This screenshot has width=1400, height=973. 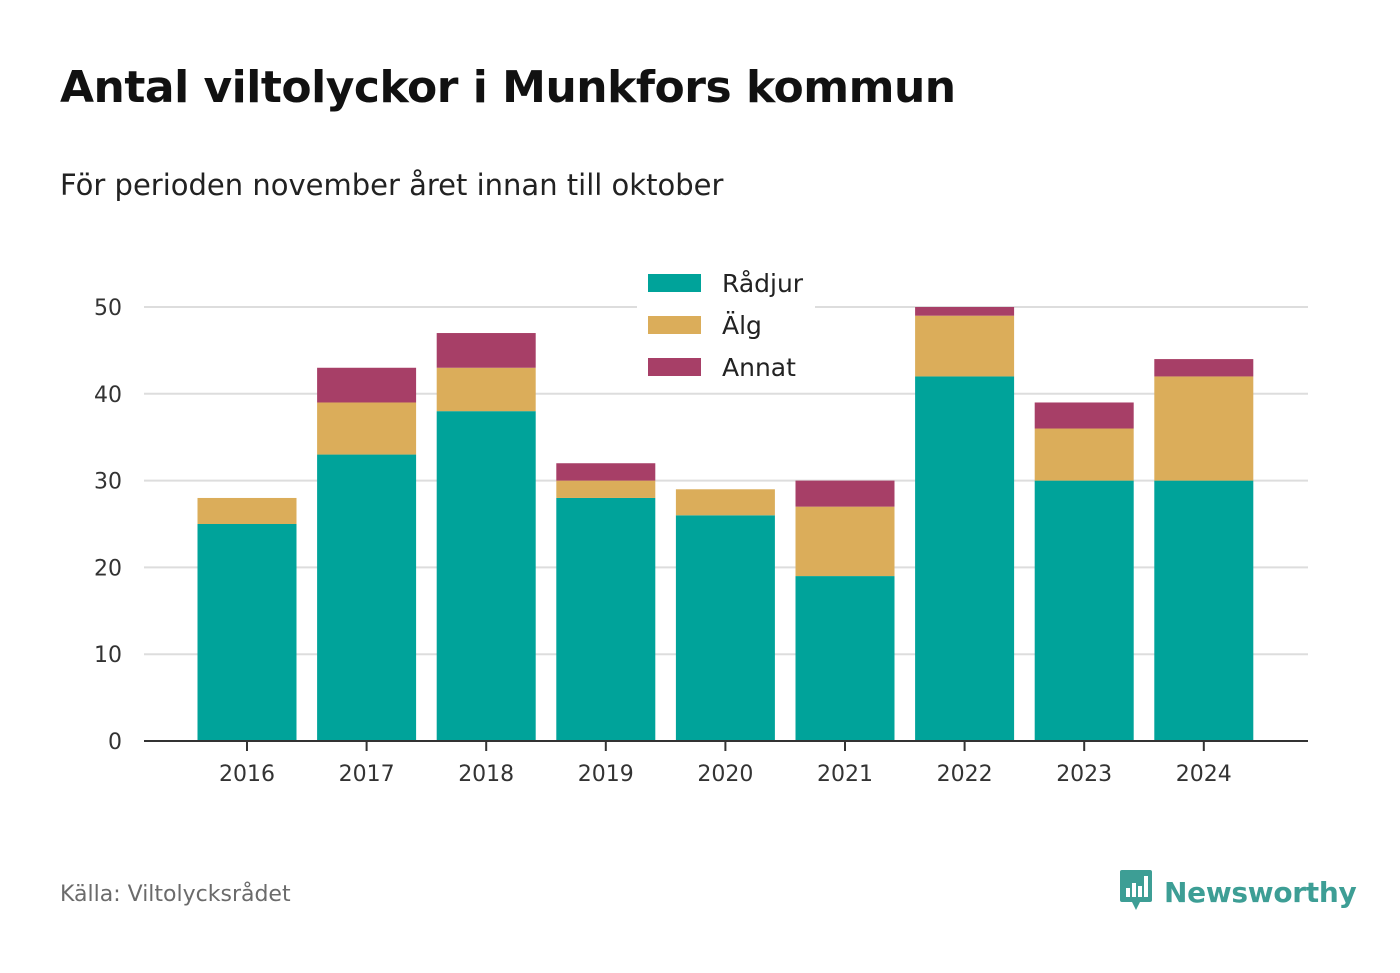 I want to click on x-tick-label: 2024, so click(x=1204, y=774).